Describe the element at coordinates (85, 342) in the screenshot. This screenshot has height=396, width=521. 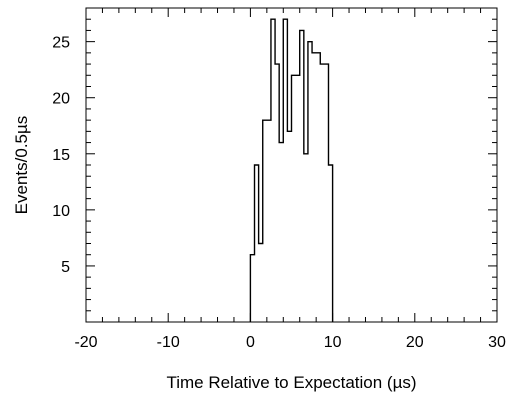
I see `x-tick-label: -20` at that location.